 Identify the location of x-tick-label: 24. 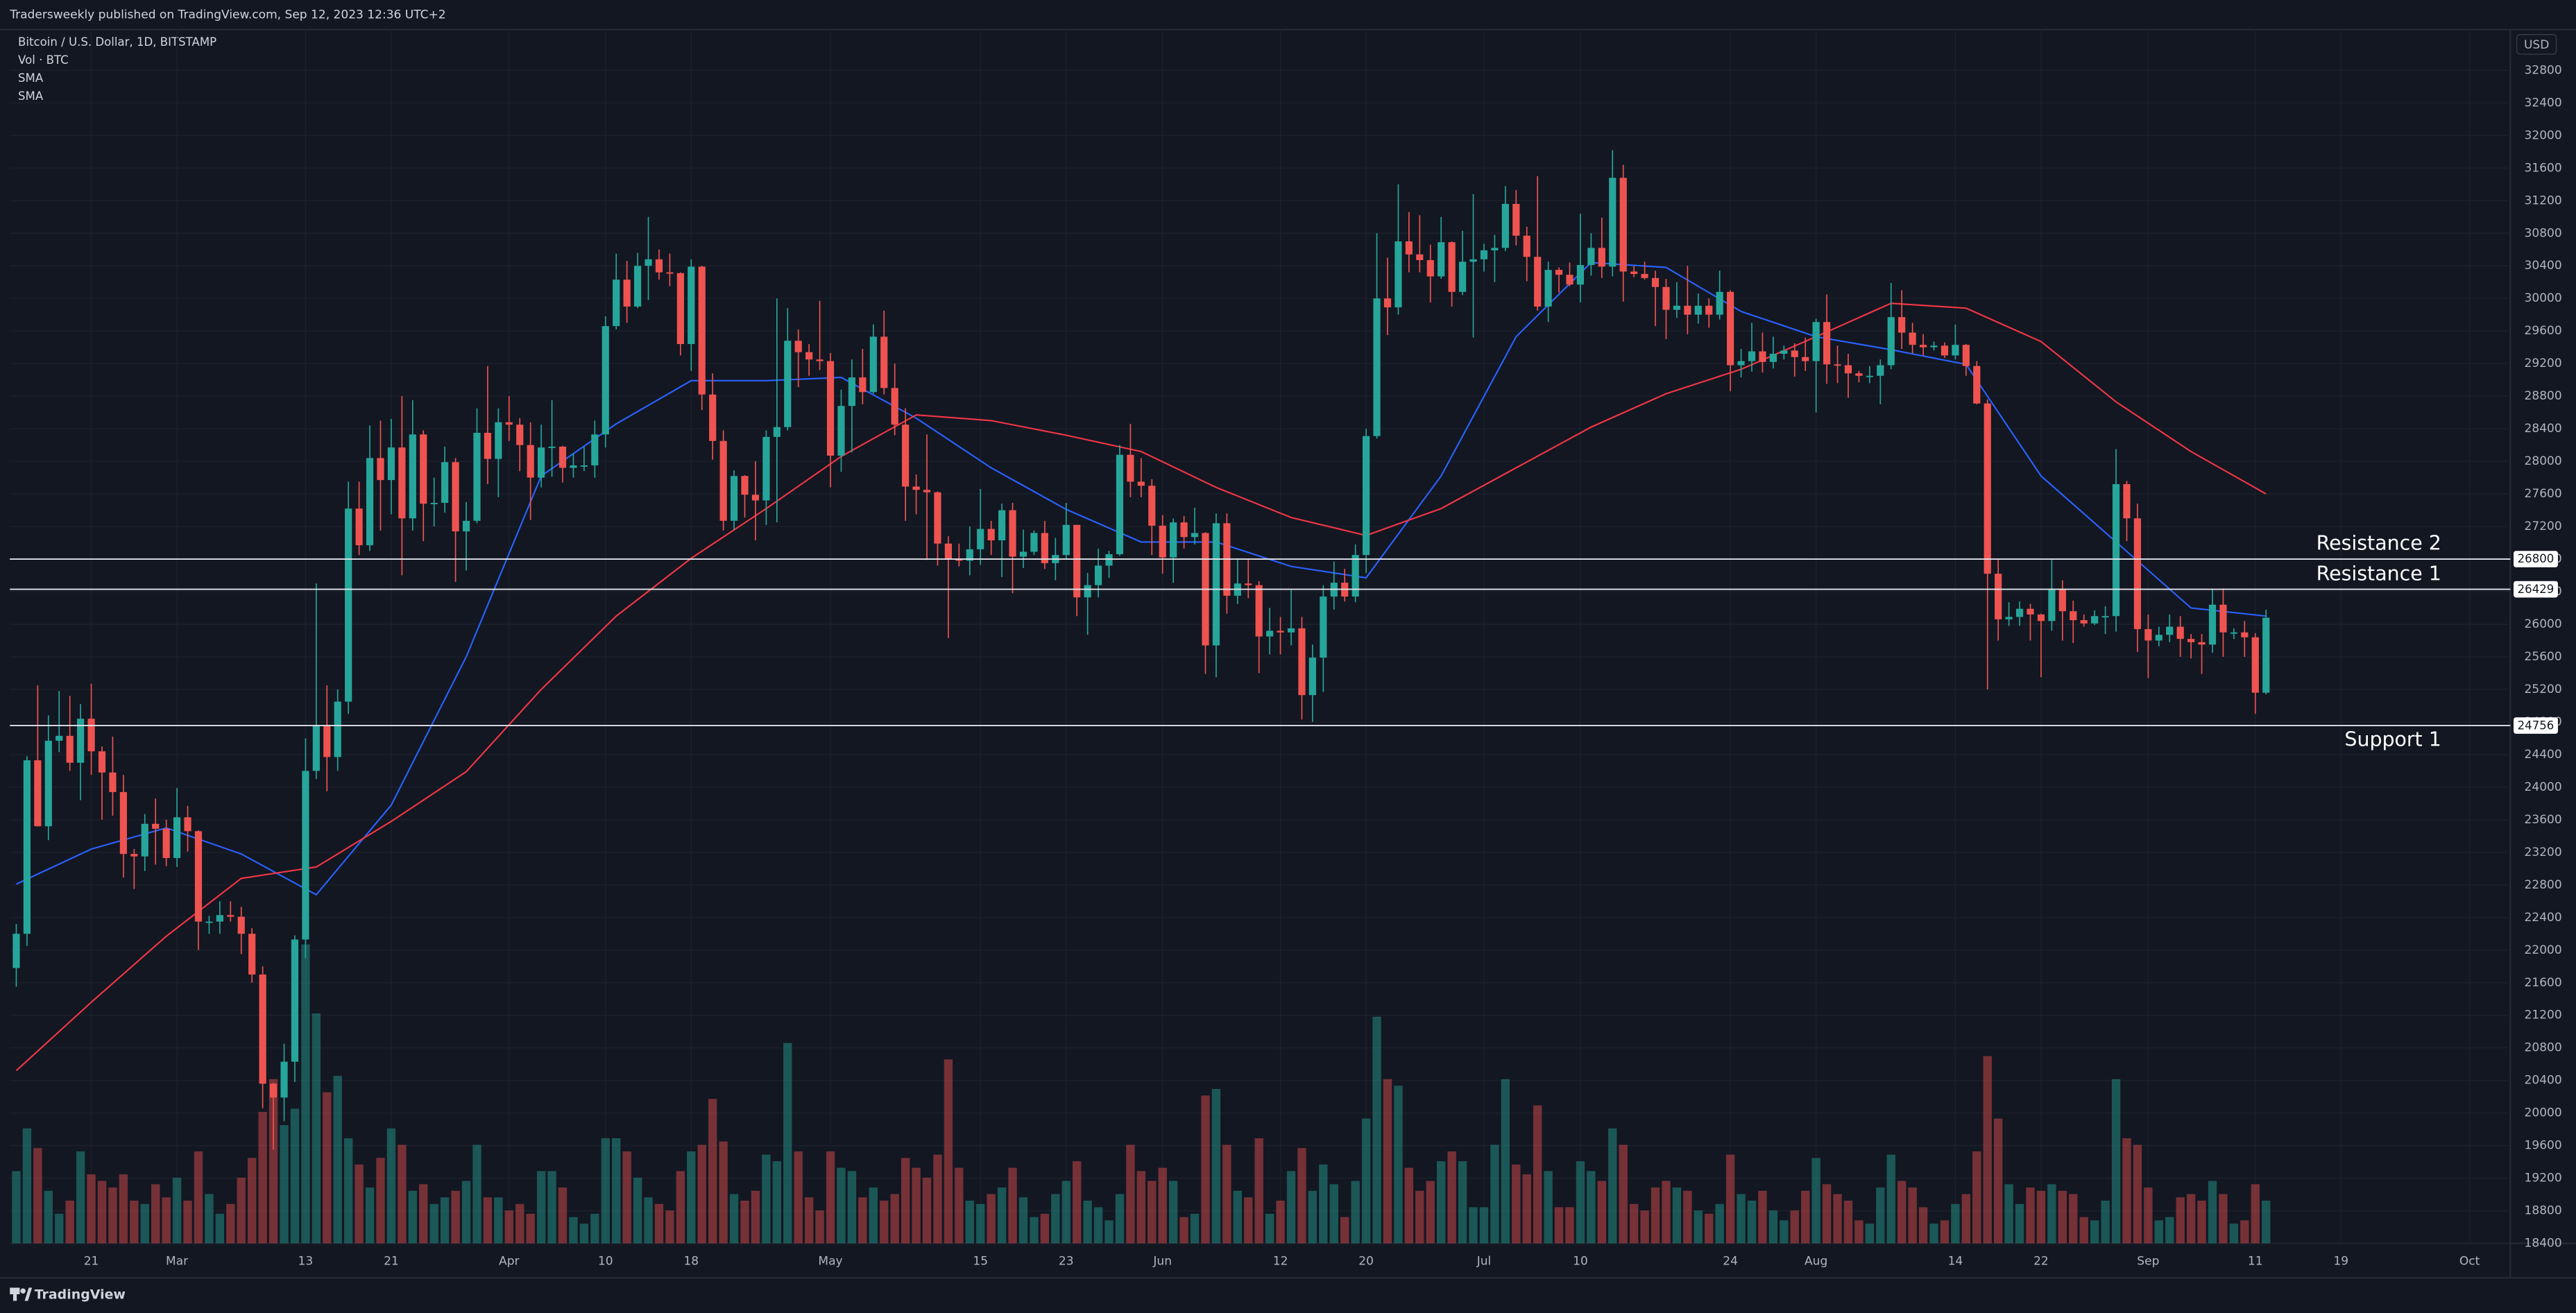
(1730, 1262).